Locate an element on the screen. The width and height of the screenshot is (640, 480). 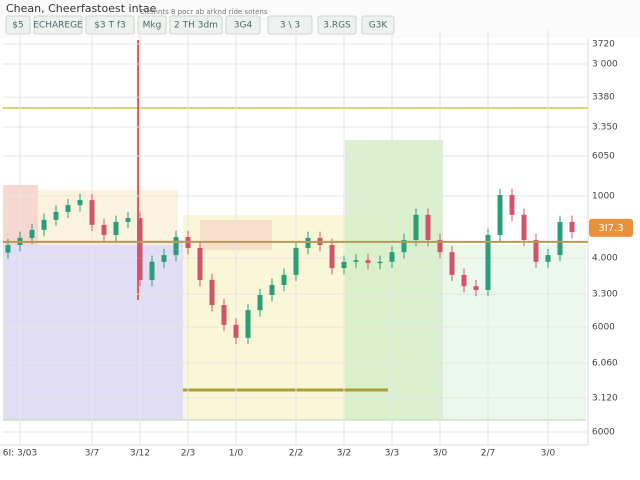
y-tick-label: 6000 is located at coordinates (603, 327).